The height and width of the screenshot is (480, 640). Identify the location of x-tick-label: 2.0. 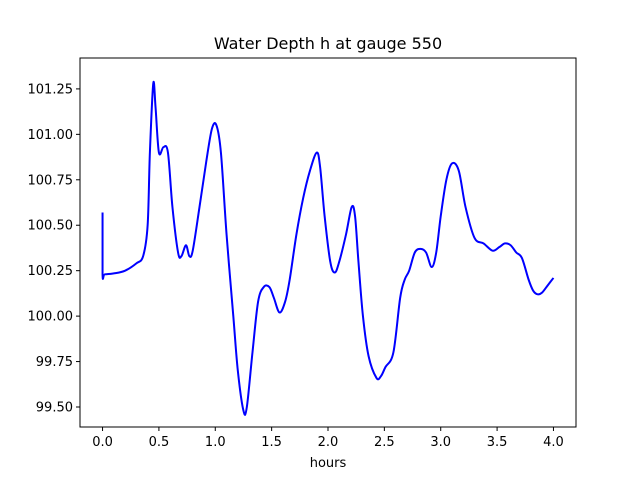
(328, 442).